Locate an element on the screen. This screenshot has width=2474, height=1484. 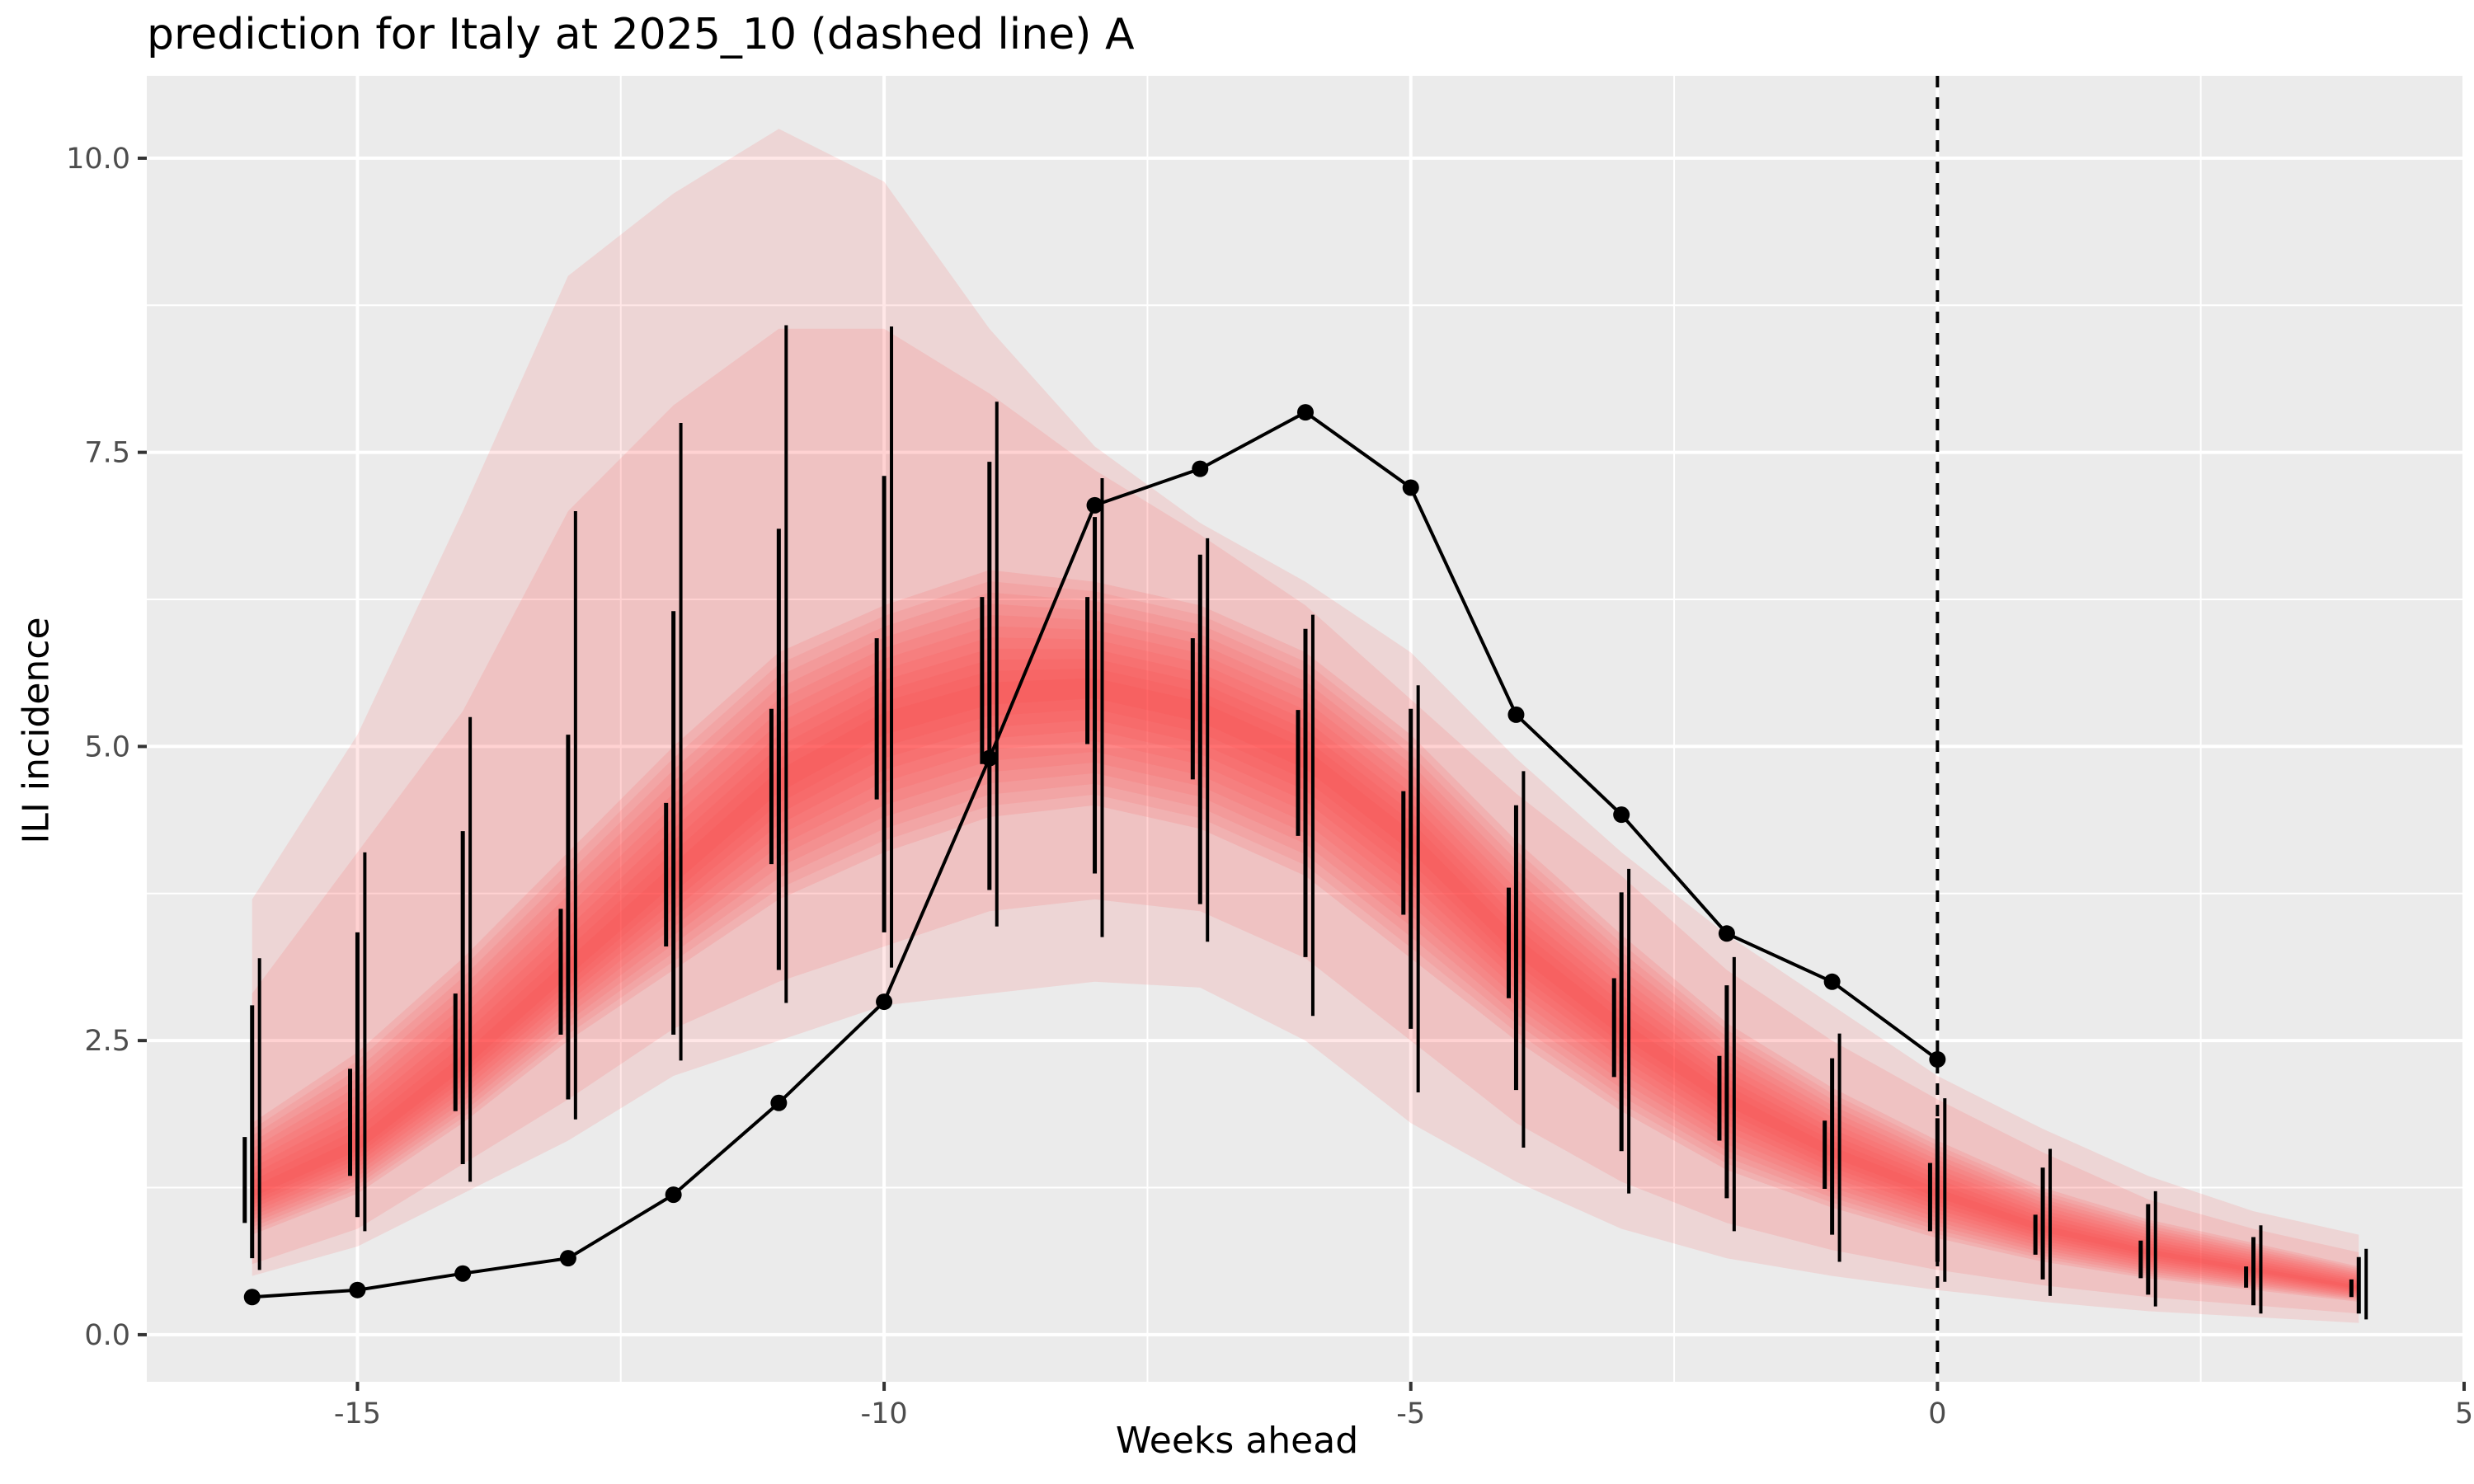
y-tick-label: 10.0 is located at coordinates (98, 159).